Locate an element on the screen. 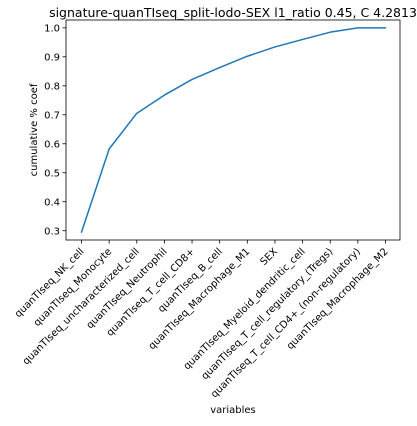  y-tick-label: 0.5 is located at coordinates (52, 173).